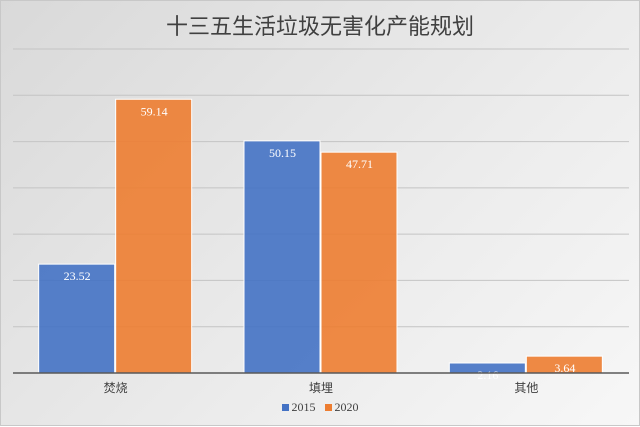  I want to click on bar-2020-填埋, so click(359, 262).